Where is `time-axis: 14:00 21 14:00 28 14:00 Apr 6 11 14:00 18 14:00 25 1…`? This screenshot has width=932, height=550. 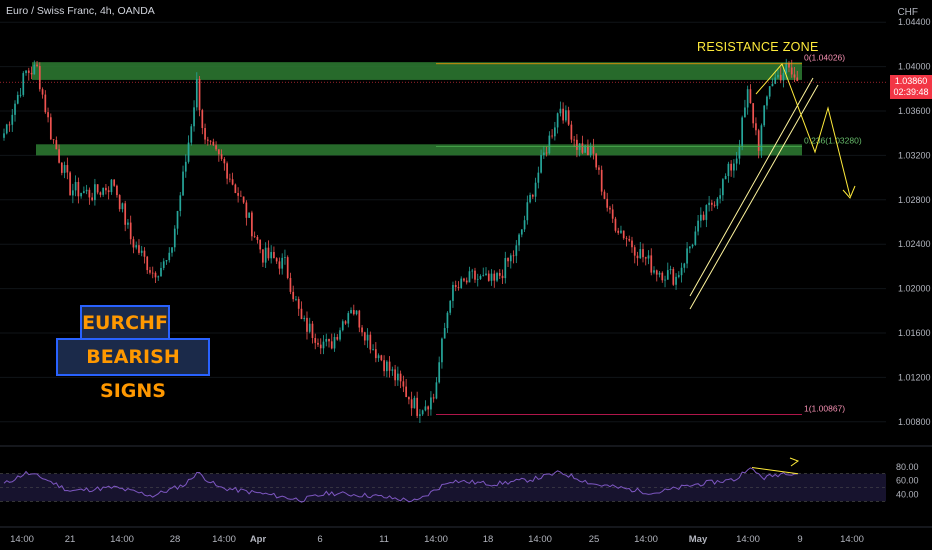 time-axis: 14:00 21 14:00 28 14:00 Apr 6 11 14:00 18 14:00 25 1… is located at coordinates (466, 535).